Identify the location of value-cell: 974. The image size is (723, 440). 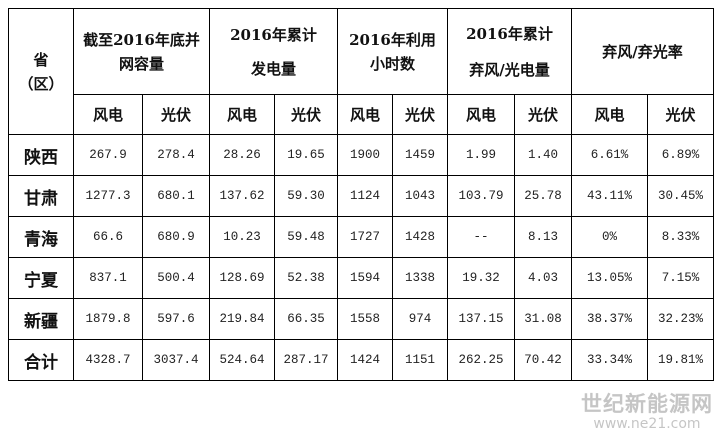
(420, 319).